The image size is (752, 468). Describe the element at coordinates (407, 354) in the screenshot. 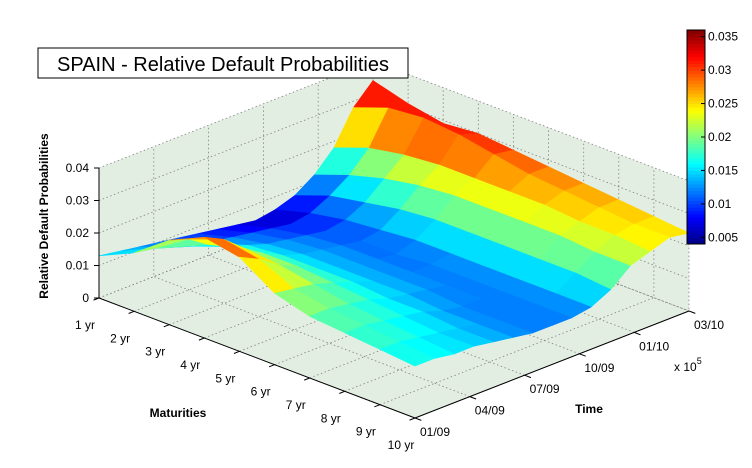

I see `surface-patch` at that location.